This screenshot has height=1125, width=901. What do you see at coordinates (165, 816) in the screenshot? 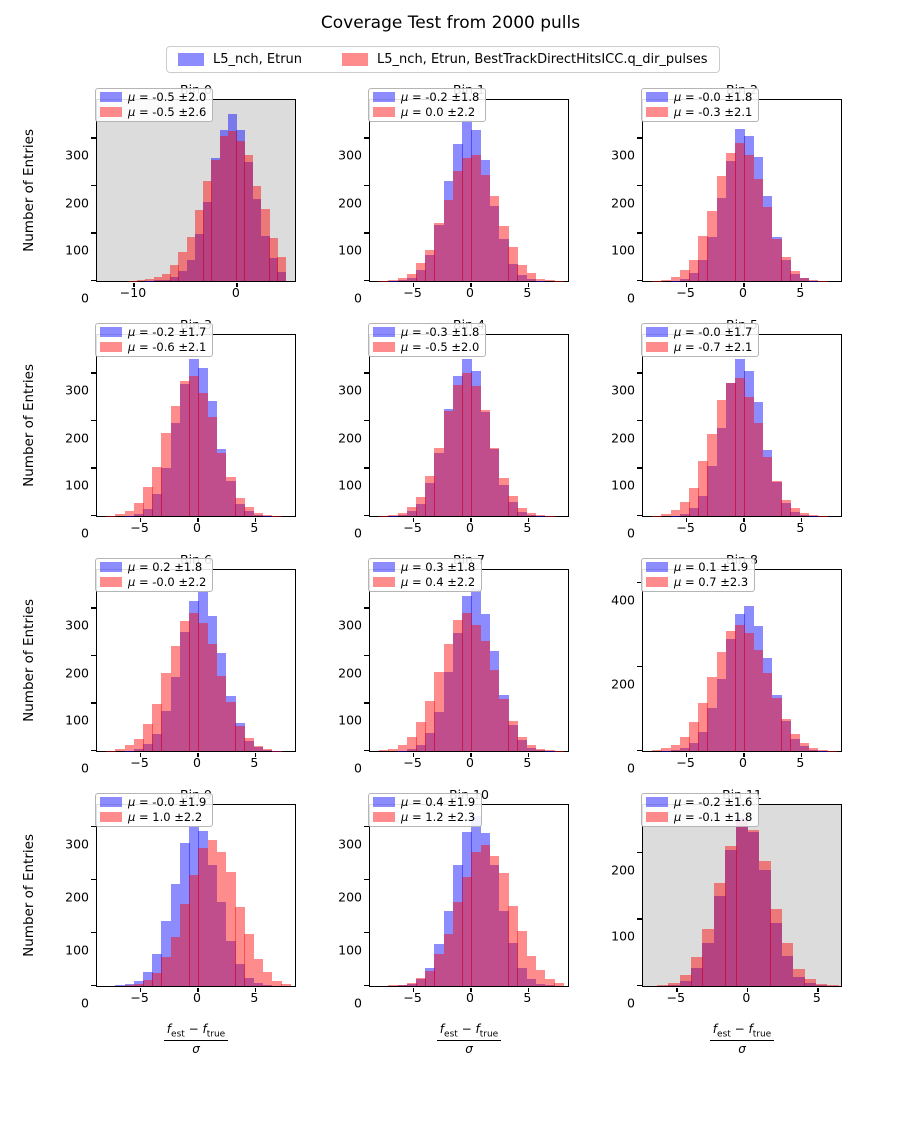
I see `stats-value-red: μ = 1.0 ±2.2` at bounding box center [165, 816].